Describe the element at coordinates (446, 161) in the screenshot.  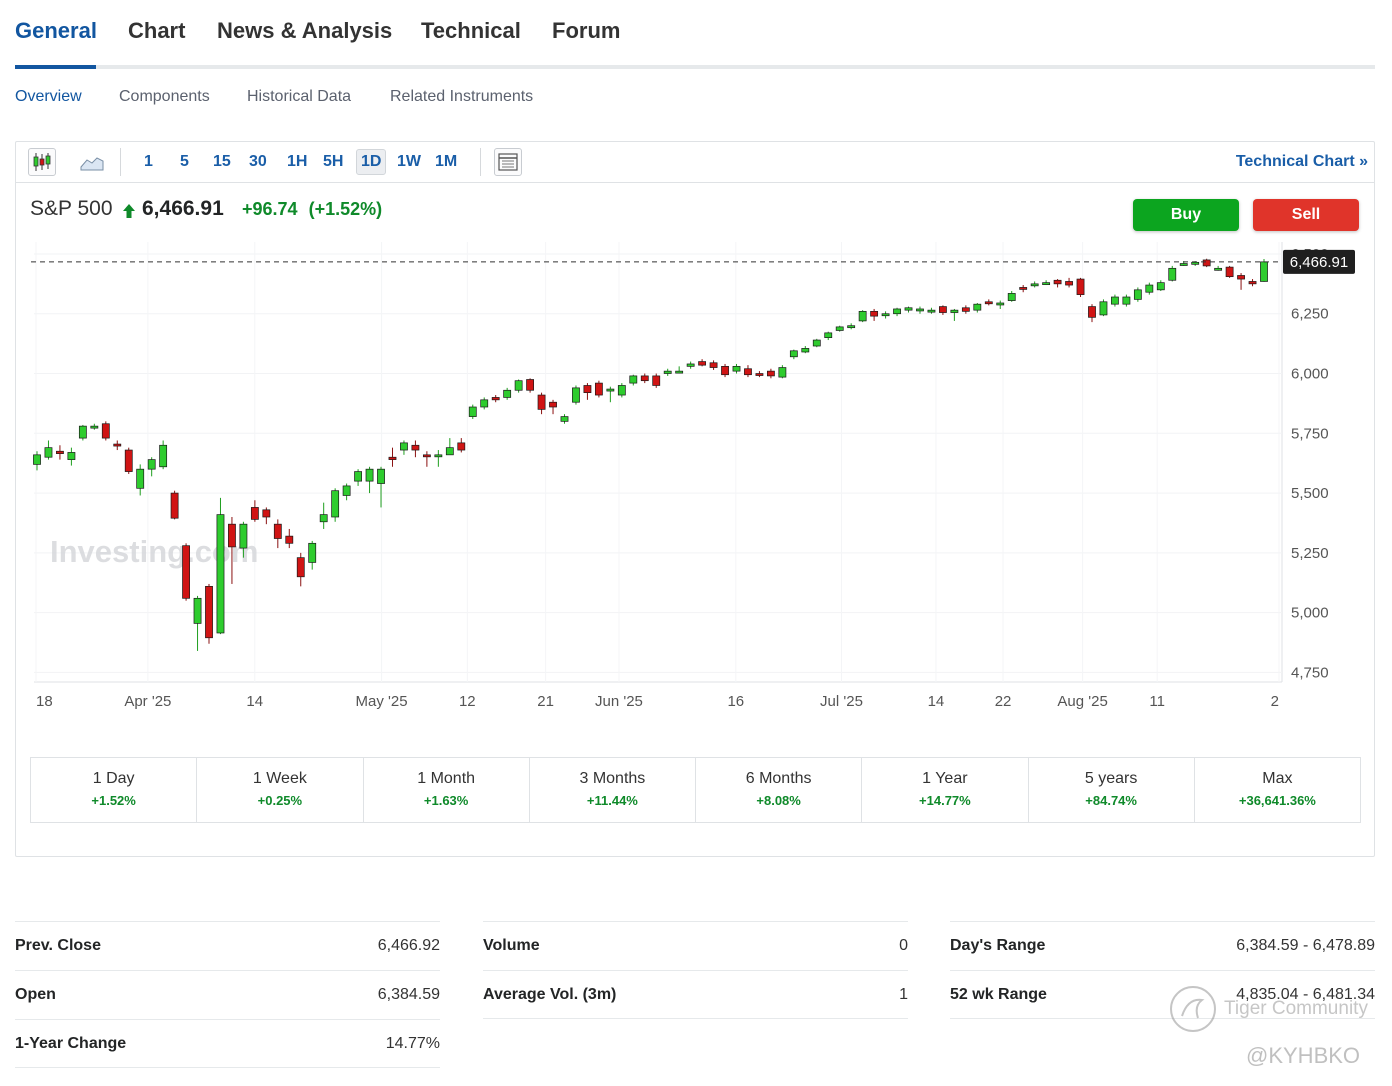
I see `timeframe-1m: 1M` at that location.